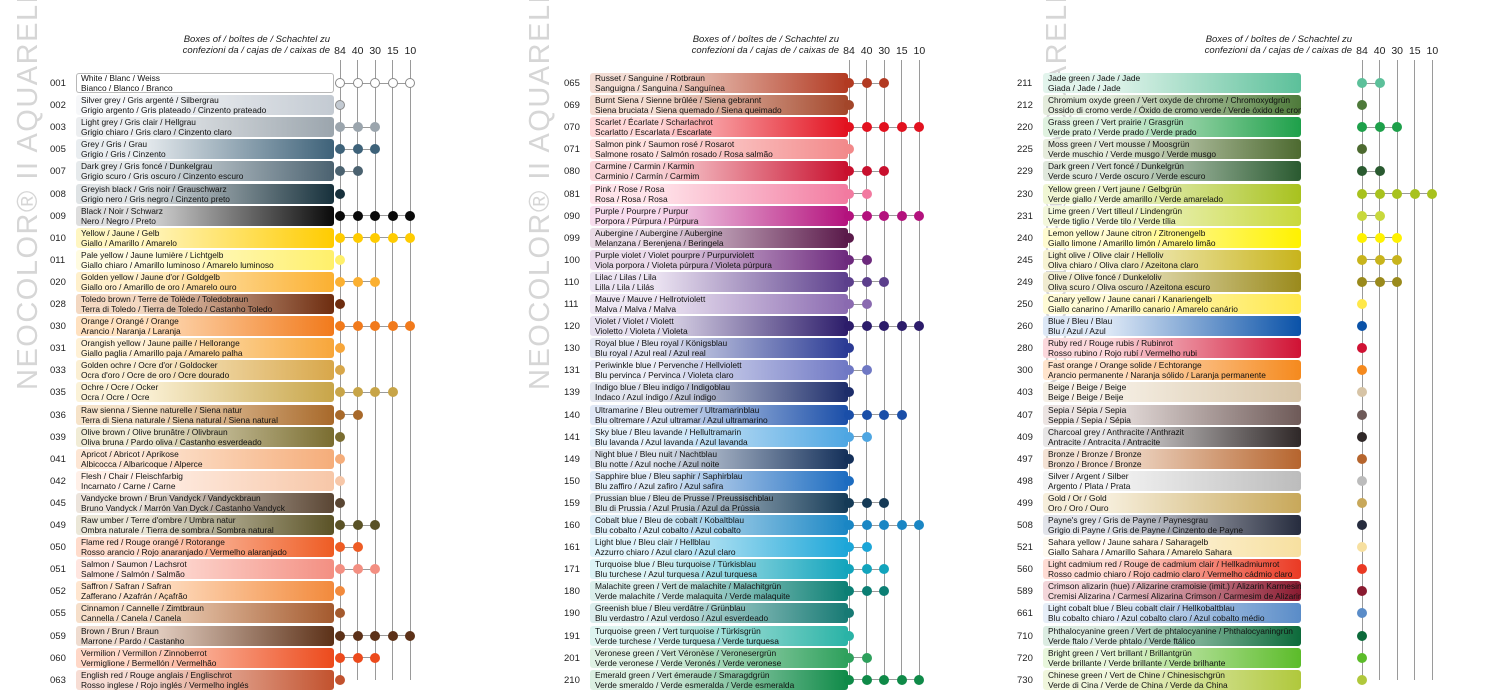 This screenshot has width=1500, height=697. Describe the element at coordinates (1397, 370) in the screenshot. I see `box-size-line` at that location.